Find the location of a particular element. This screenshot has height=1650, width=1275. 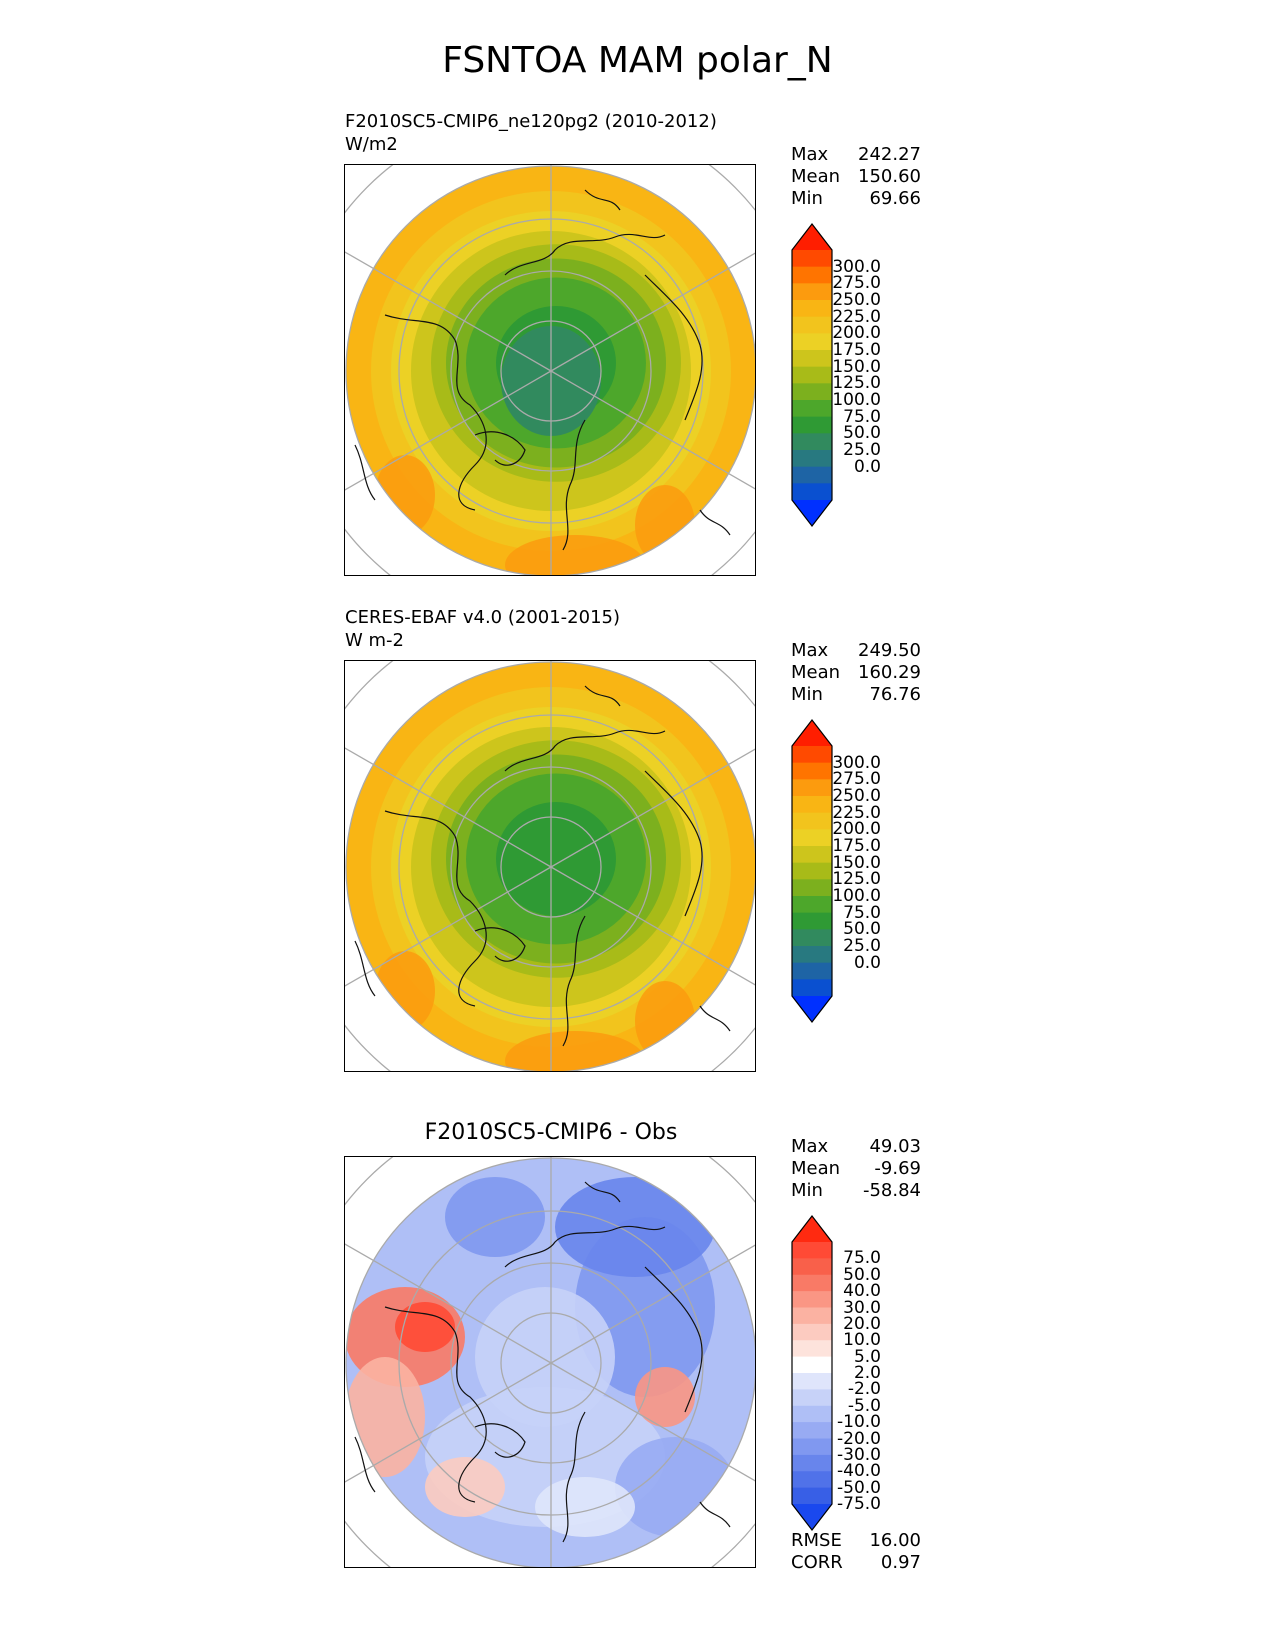

diff-polar-map is located at coordinates (550, 1362).